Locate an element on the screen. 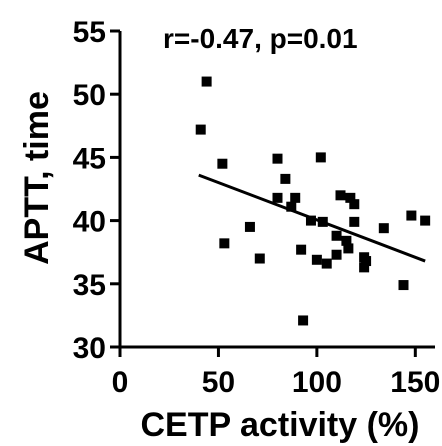 This screenshot has height=446, width=442. y-tick-label: 40 is located at coordinates (89, 222).